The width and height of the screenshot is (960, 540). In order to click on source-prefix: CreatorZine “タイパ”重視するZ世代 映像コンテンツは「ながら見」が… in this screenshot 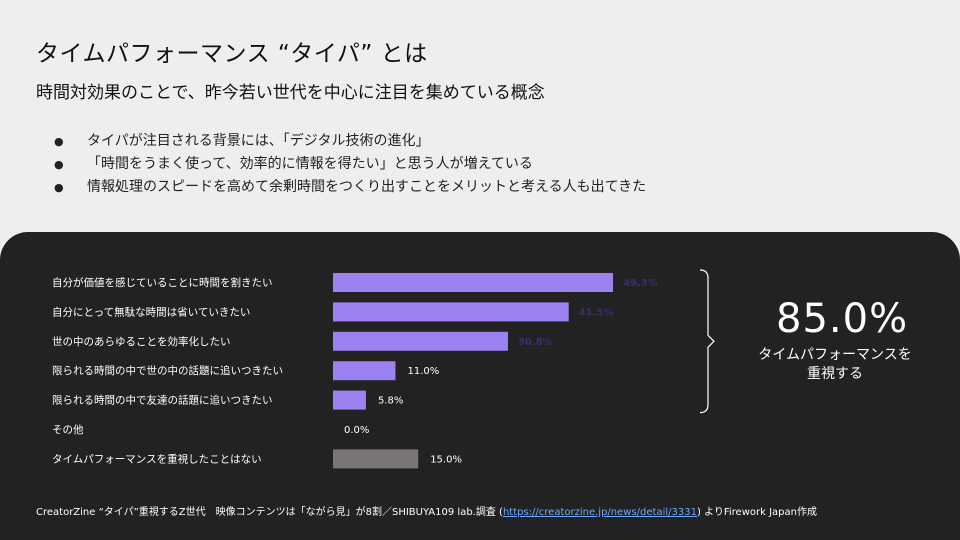, I will do `click(269, 512)`.